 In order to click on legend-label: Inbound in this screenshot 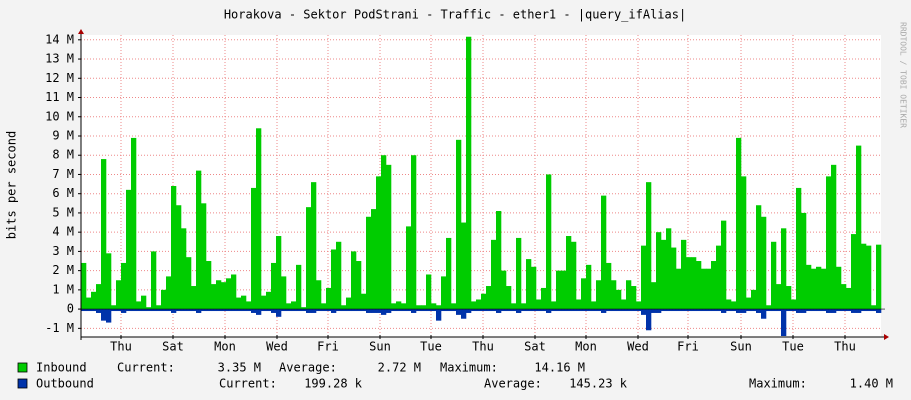, I will do `click(61, 368)`.